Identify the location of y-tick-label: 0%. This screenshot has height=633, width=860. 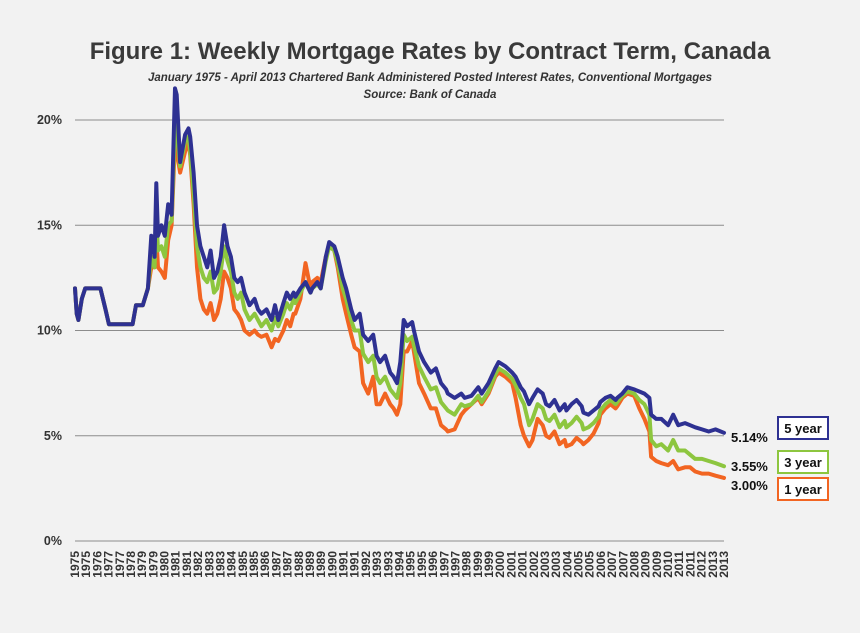
(53, 541).